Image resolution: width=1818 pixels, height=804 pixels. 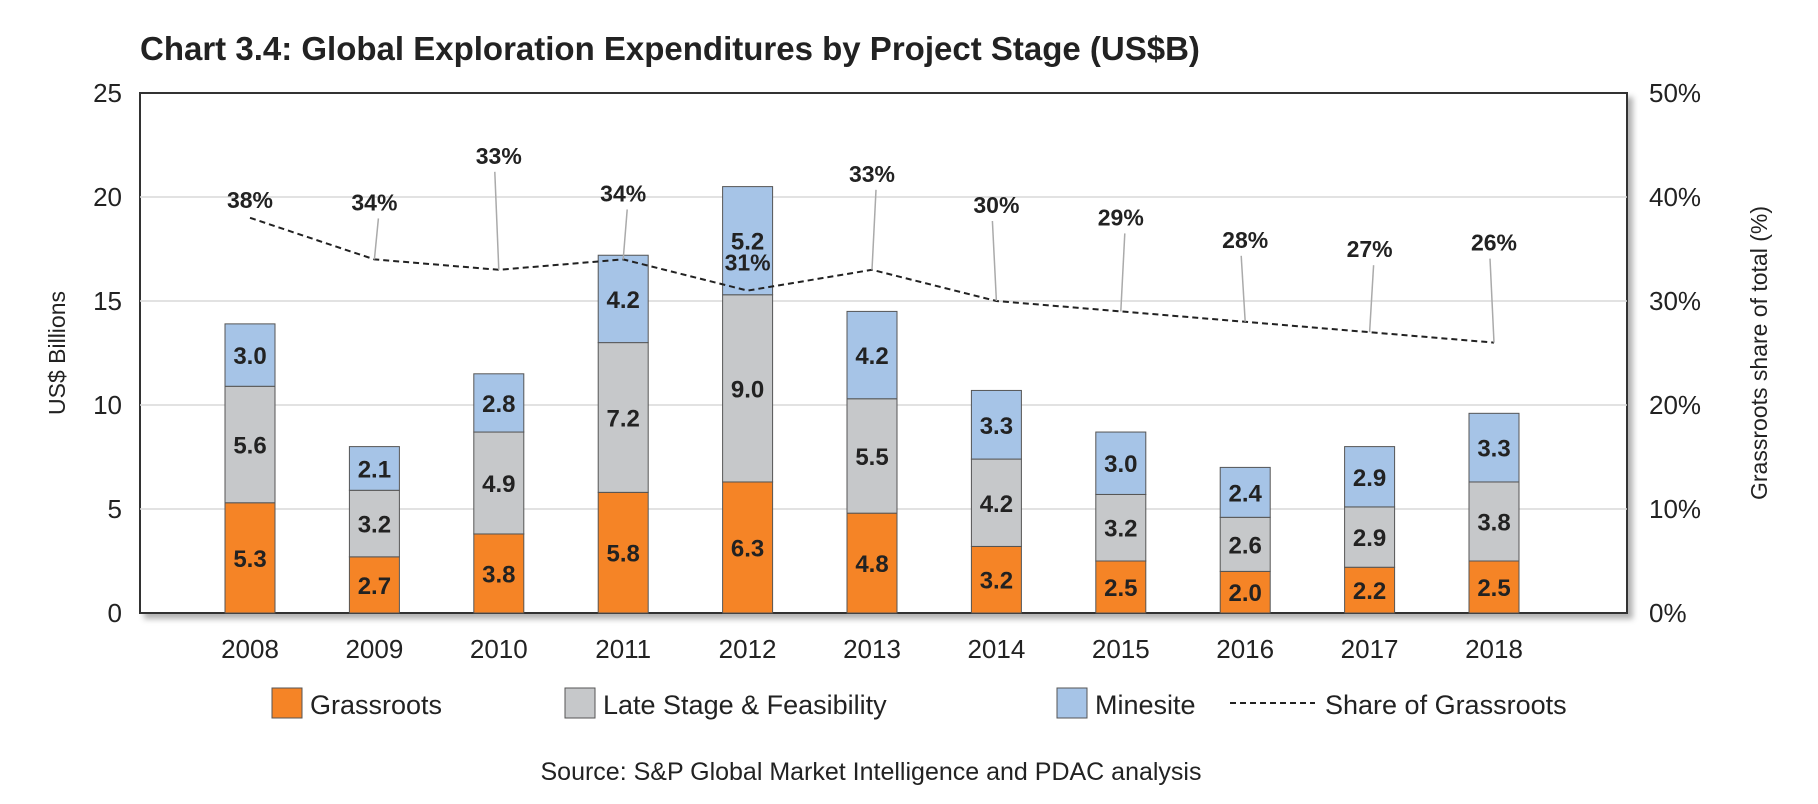 I want to click on x-tick-label: 2012, so click(x=748, y=649).